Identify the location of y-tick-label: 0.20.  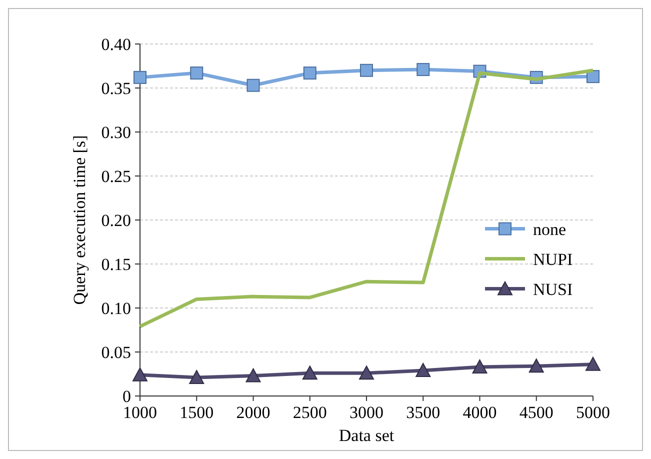
(116, 220).